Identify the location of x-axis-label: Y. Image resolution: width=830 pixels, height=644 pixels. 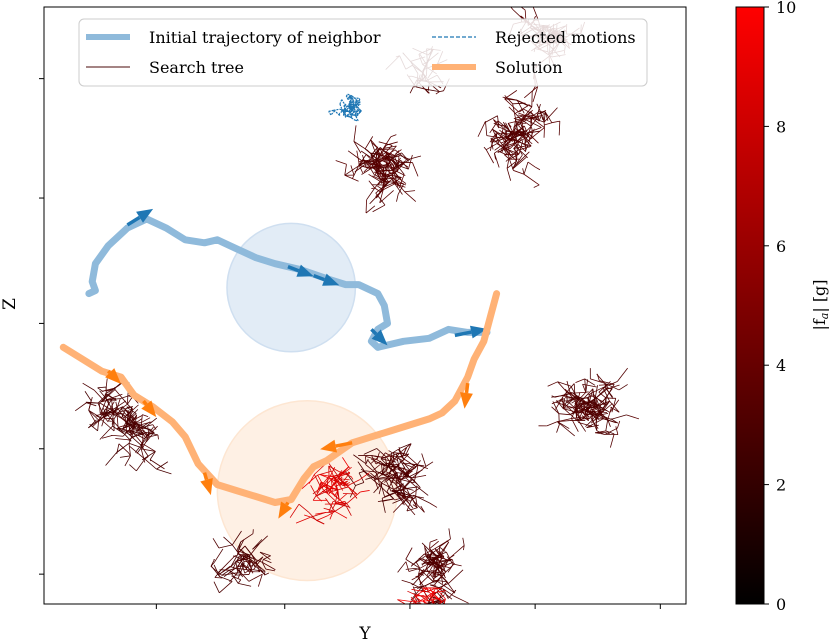
(364, 634).